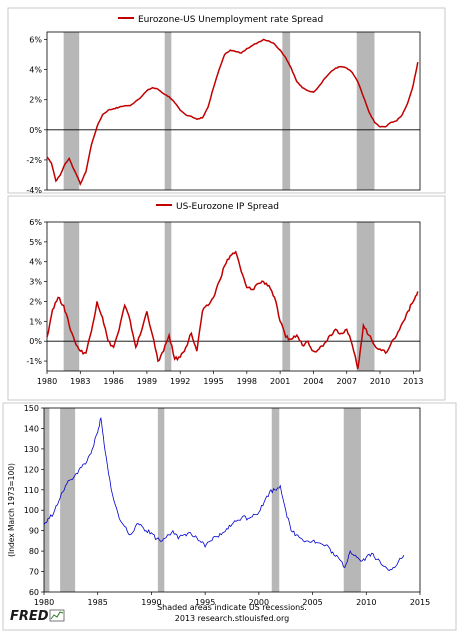 The height and width of the screenshot is (633, 461). I want to click on y-tick-label: 140, so click(31, 428).